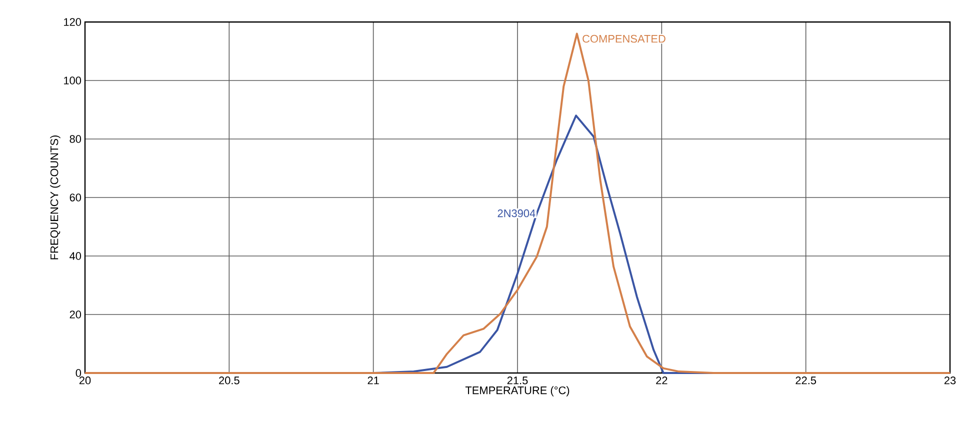 Image resolution: width=976 pixels, height=426 pixels. Describe the element at coordinates (517, 380) in the screenshot. I see `x-tick-label: 21.5` at that location.